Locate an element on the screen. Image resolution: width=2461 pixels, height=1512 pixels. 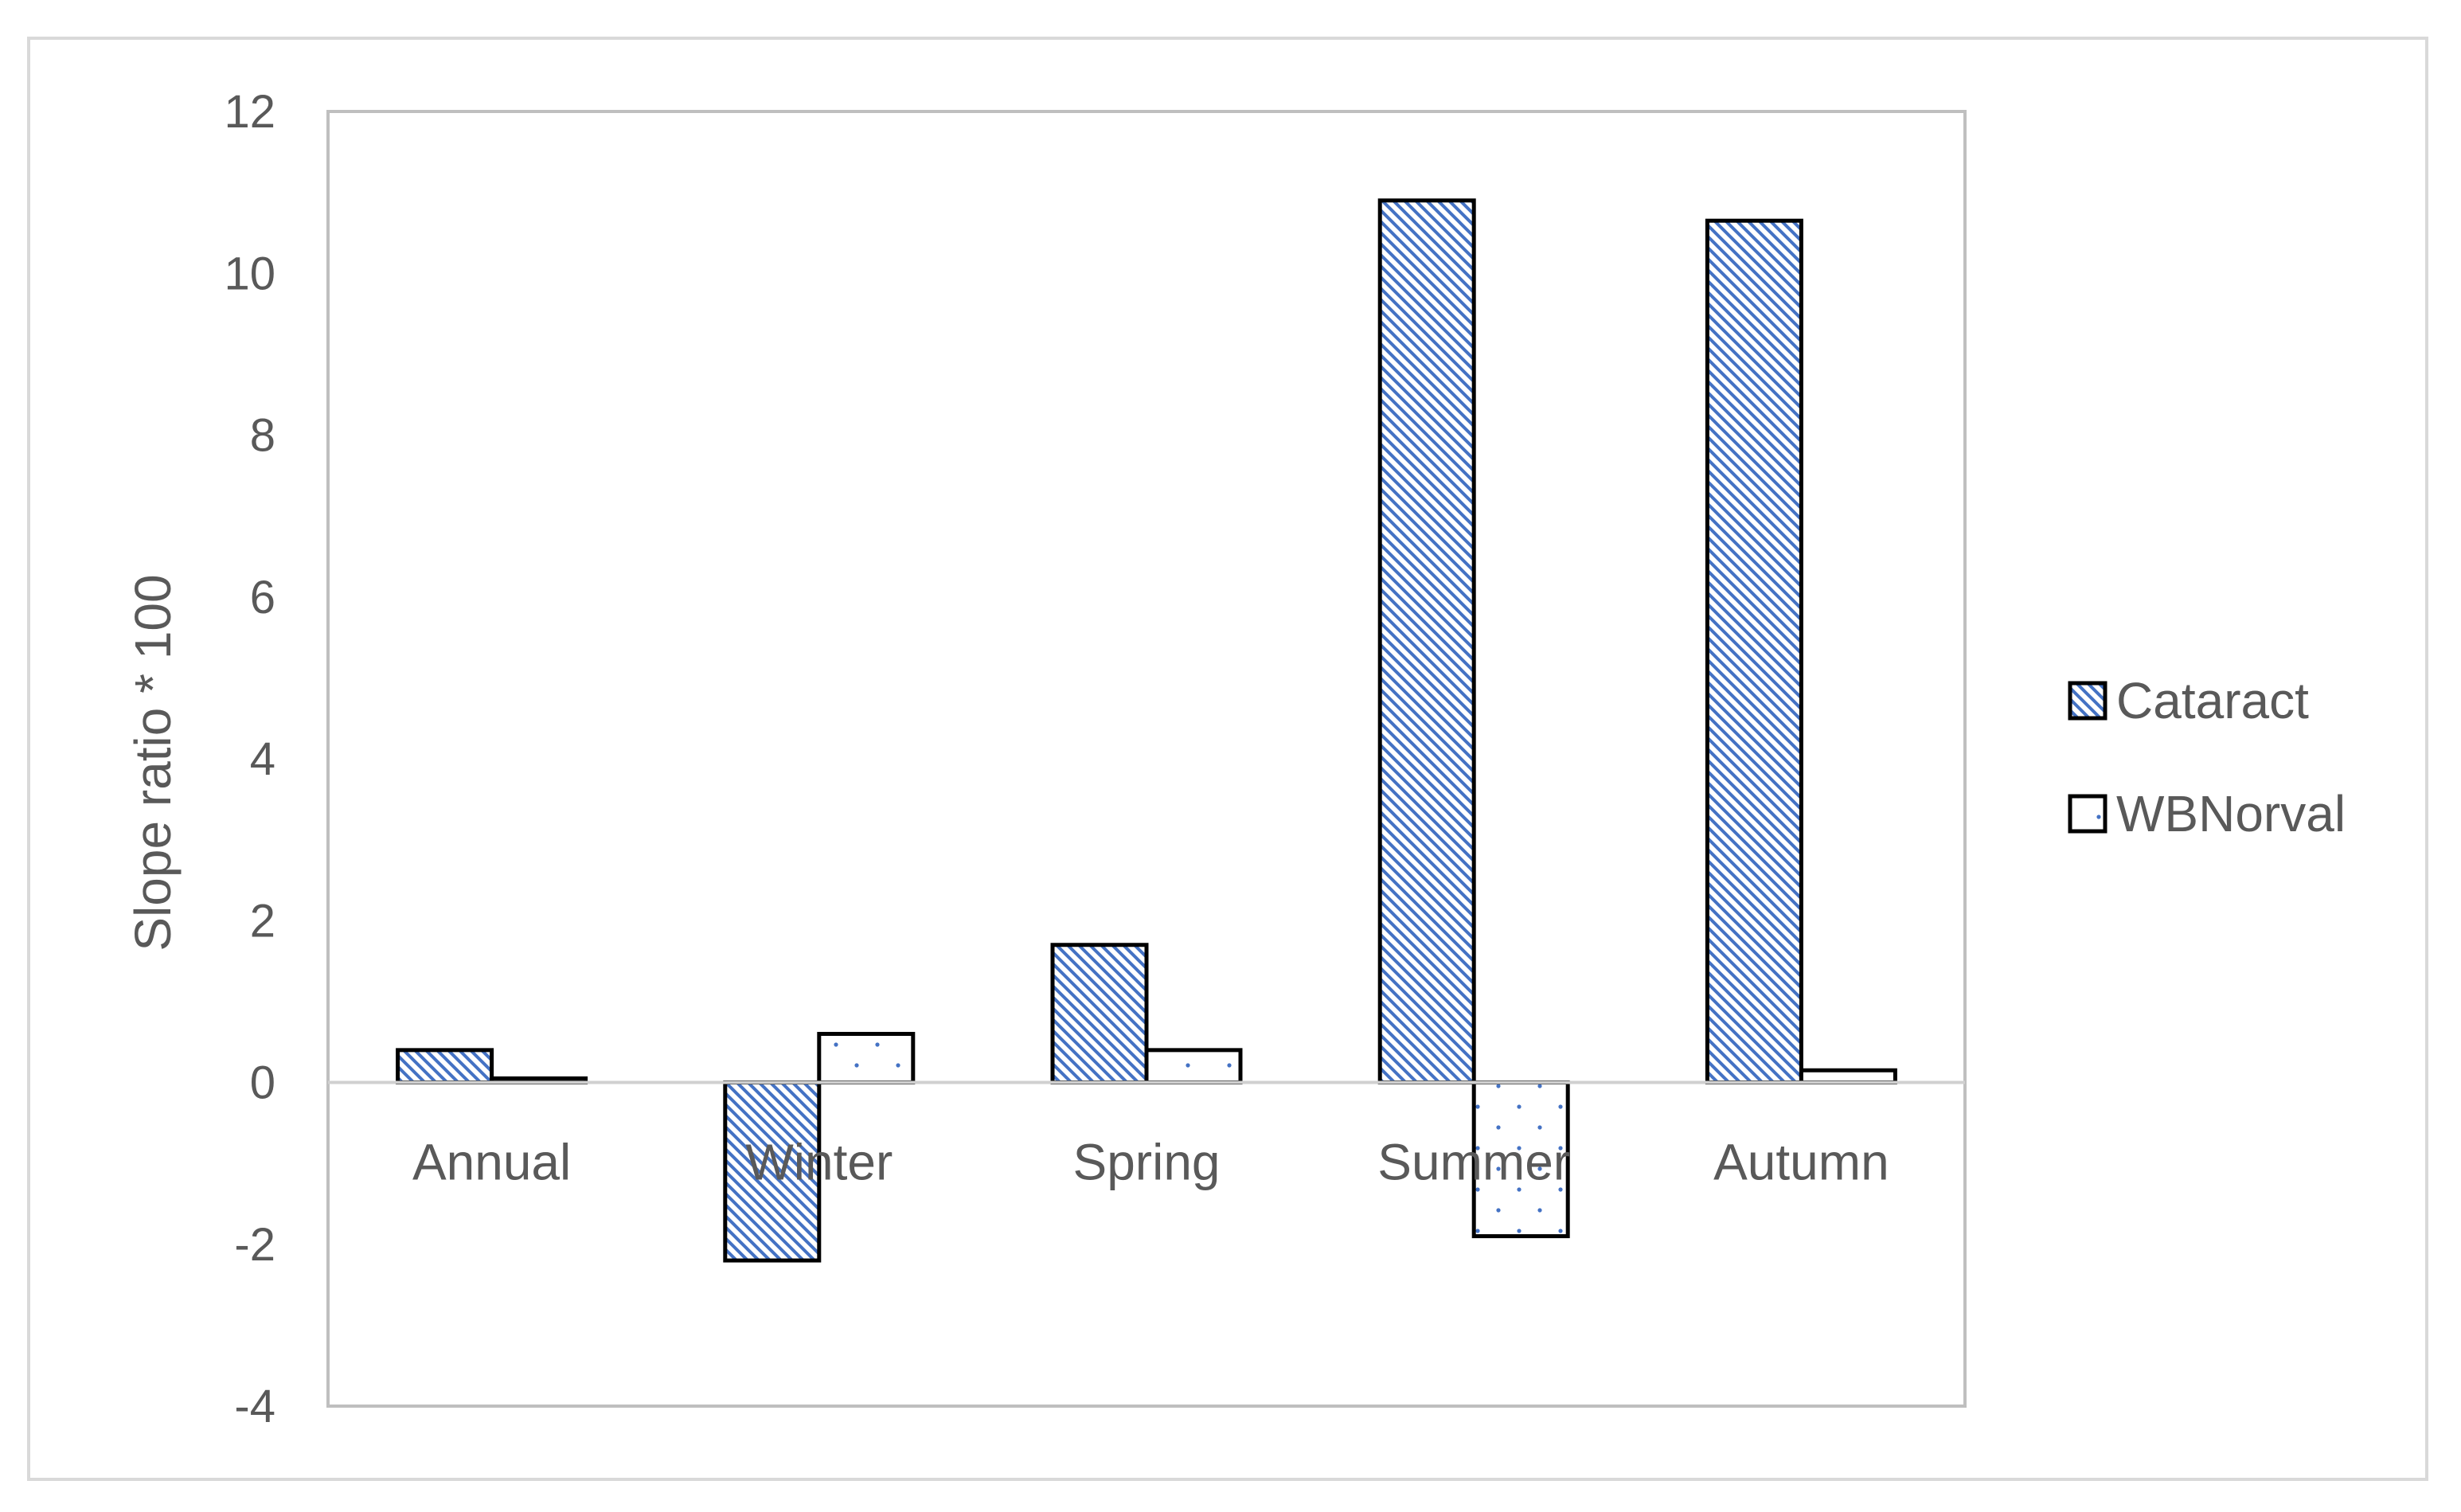
x-tick-label: Spring is located at coordinates (1147, 1162).